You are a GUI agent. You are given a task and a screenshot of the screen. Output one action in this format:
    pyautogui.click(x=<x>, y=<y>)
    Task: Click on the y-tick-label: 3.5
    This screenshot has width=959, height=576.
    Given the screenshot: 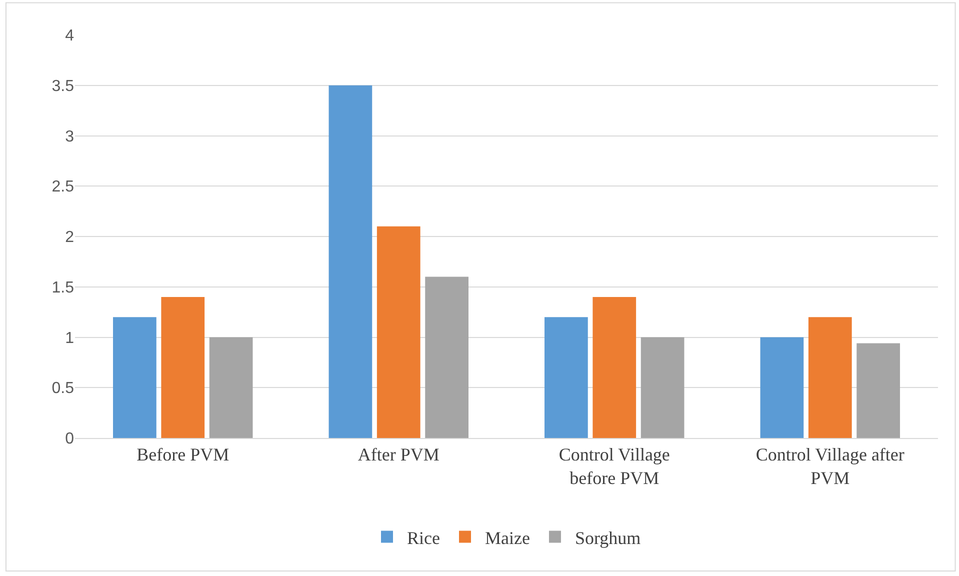 What is the action you would take?
    pyautogui.click(x=63, y=86)
    